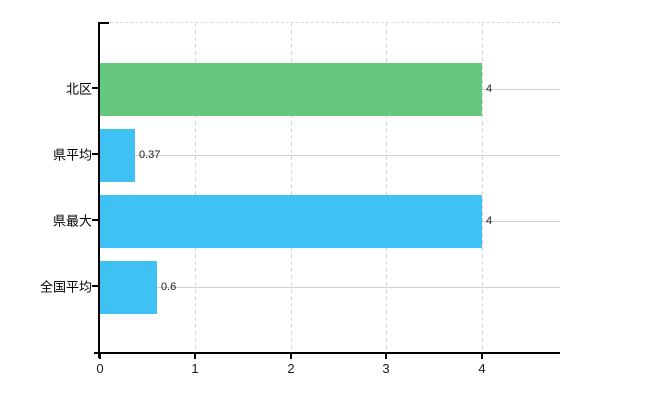  What do you see at coordinates (99, 190) in the screenshot?
I see `y-axis-line` at bounding box center [99, 190].